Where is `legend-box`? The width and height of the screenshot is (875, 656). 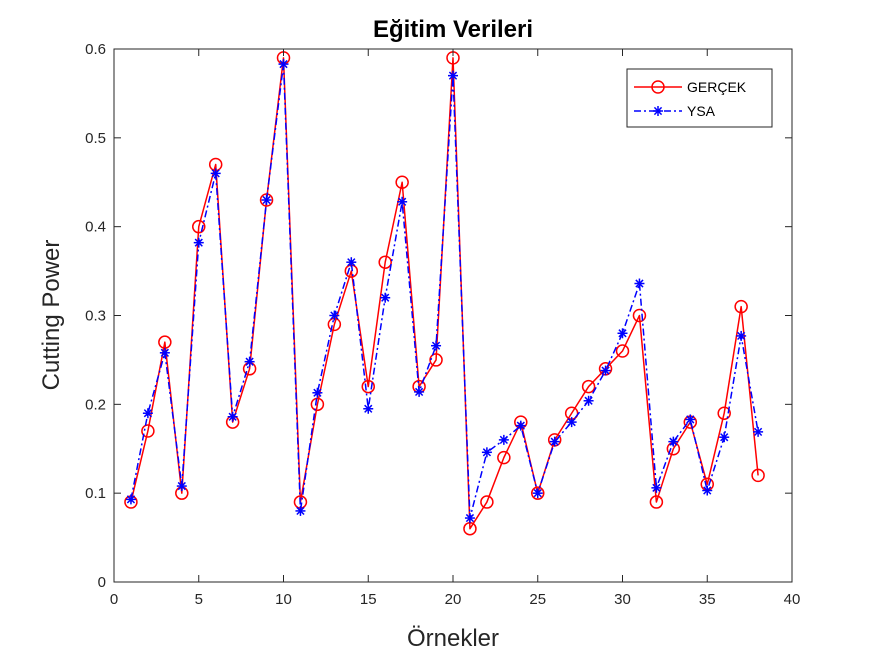
legend-box is located at coordinates (699, 98).